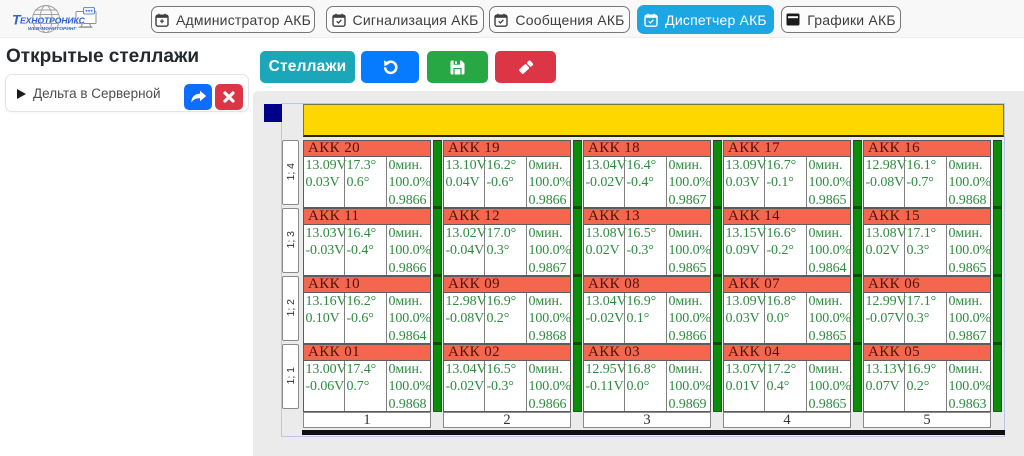  Describe the element at coordinates (52, 29) in the screenshot. I see `svg-text: WEB-МОНИТОРИНГ` at that location.